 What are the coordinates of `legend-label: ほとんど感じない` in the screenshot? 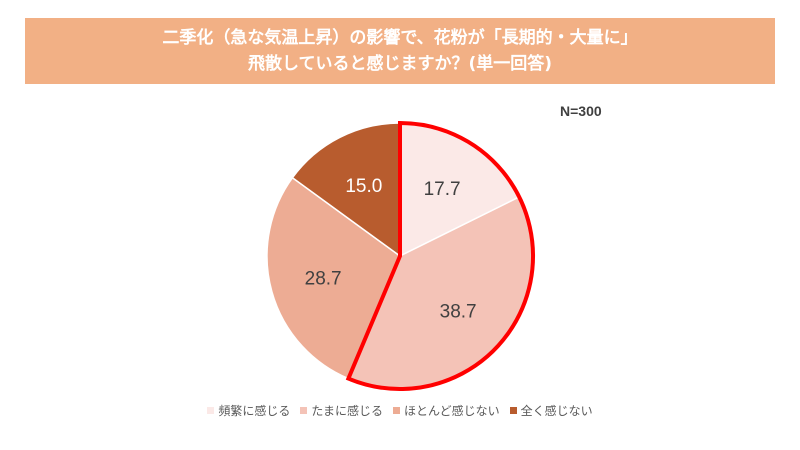 It's located at (451, 411).